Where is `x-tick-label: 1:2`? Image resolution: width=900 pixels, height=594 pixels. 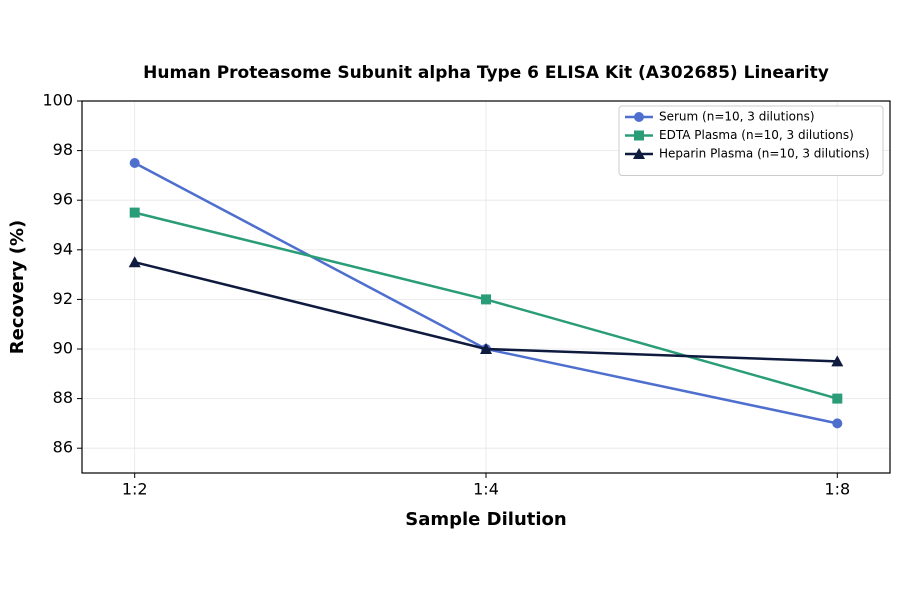 x-tick-label: 1:2 is located at coordinates (135, 489).